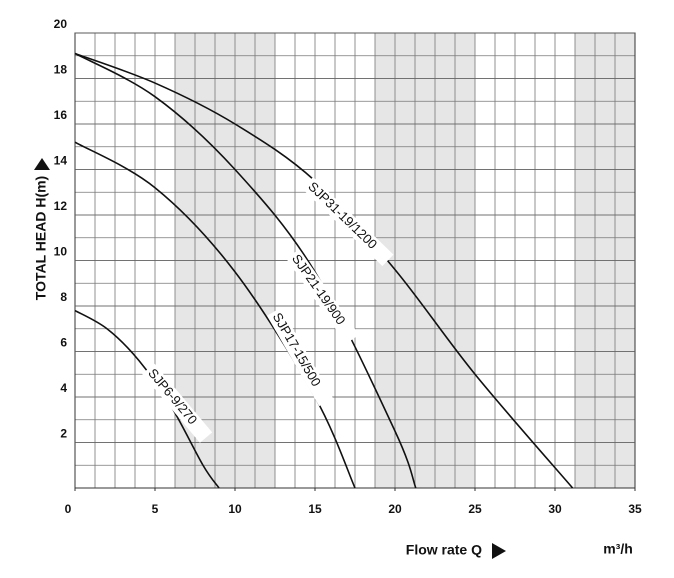  I want to click on y-tick-label: 14, so click(61, 161).